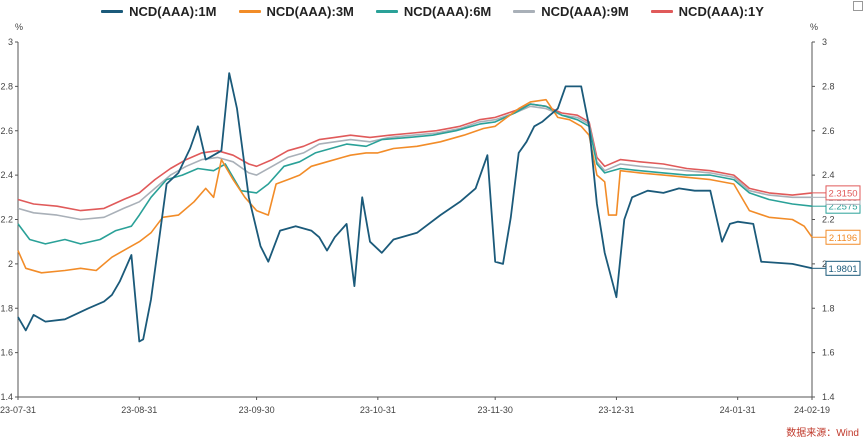 This screenshot has height=442, width=865. What do you see at coordinates (828, 353) in the screenshot?
I see `y-tick-label-right: 1.6` at bounding box center [828, 353].